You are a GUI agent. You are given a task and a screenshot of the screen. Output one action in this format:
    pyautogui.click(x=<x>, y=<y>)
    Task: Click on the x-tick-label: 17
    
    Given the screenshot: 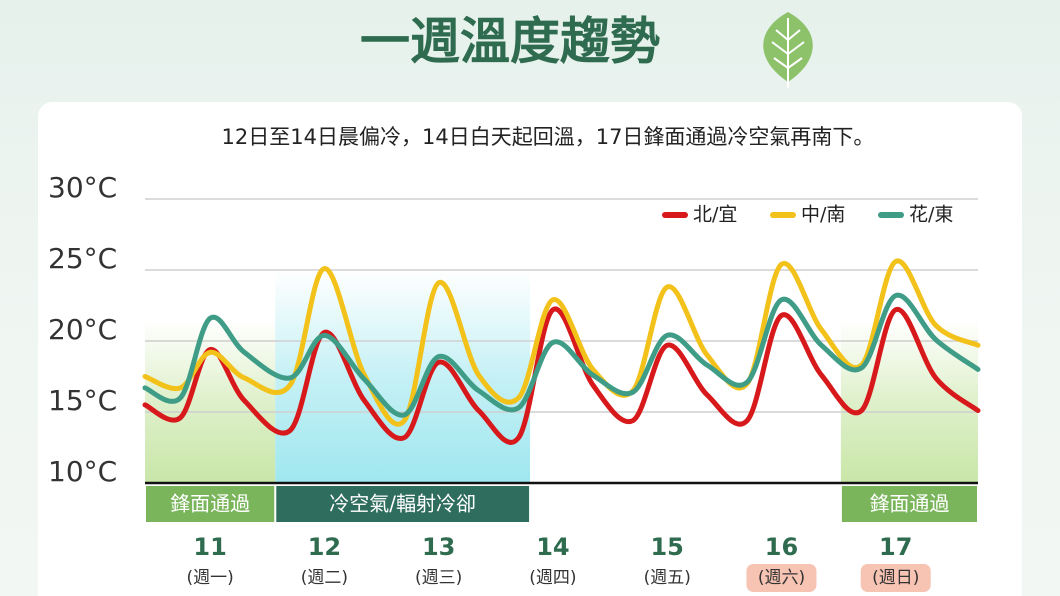 What is the action you would take?
    pyautogui.click(x=895, y=547)
    